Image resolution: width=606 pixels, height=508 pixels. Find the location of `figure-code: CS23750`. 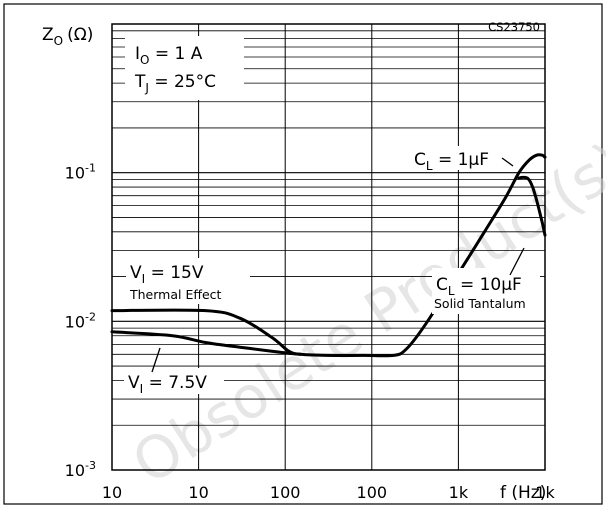

figure-code: CS23750 is located at coordinates (514, 27).